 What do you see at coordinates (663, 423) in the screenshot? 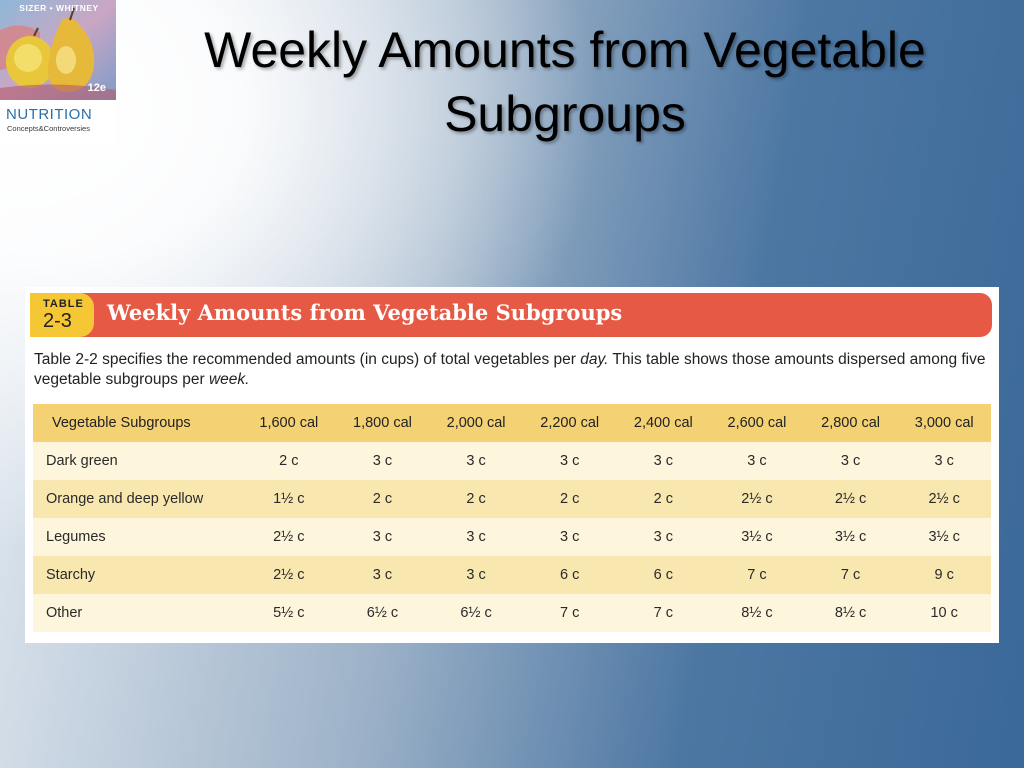
I see `column-header: 2,400 cal` at bounding box center [663, 423].